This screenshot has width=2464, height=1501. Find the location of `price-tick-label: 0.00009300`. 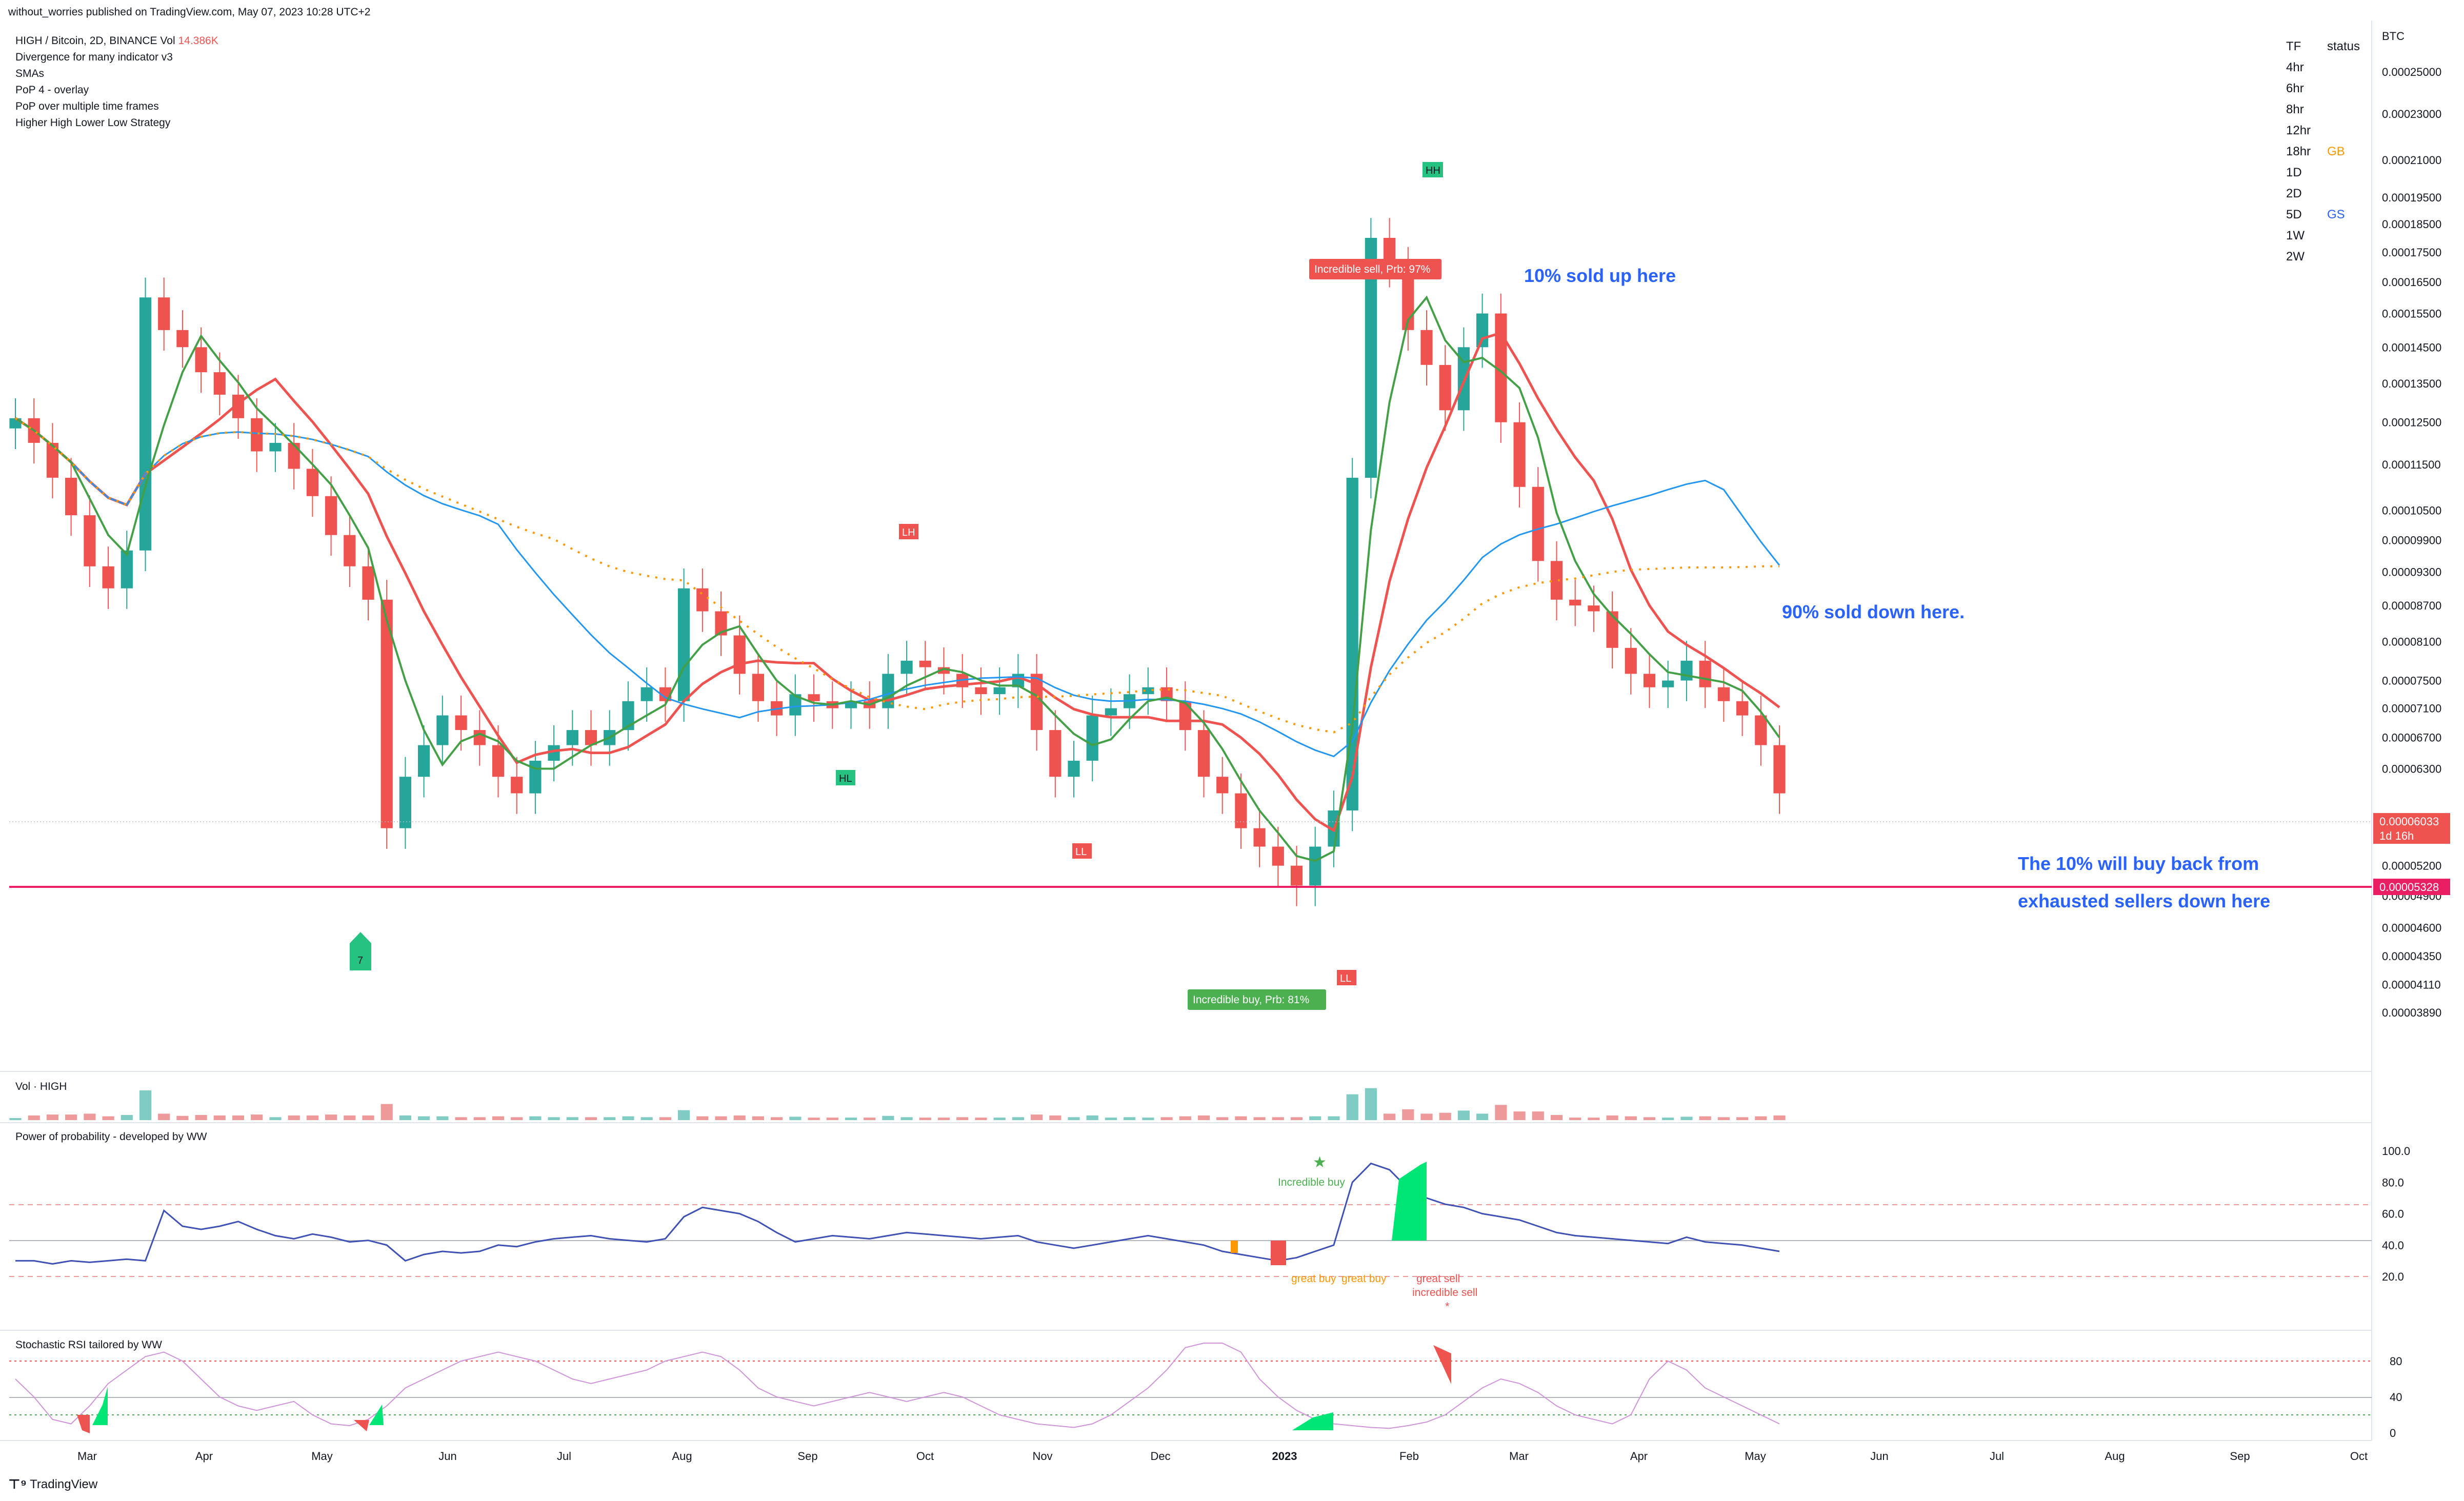

price-tick-label: 0.00009300 is located at coordinates (2411, 572).